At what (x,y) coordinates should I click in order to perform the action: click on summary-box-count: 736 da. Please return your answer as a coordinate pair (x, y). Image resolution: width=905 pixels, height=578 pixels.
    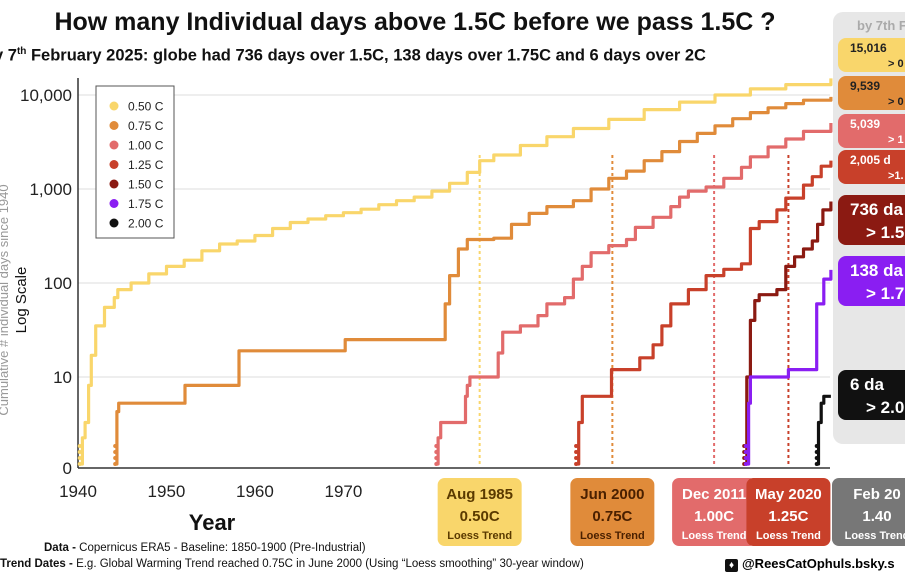
    Looking at the image, I should click on (876, 209).